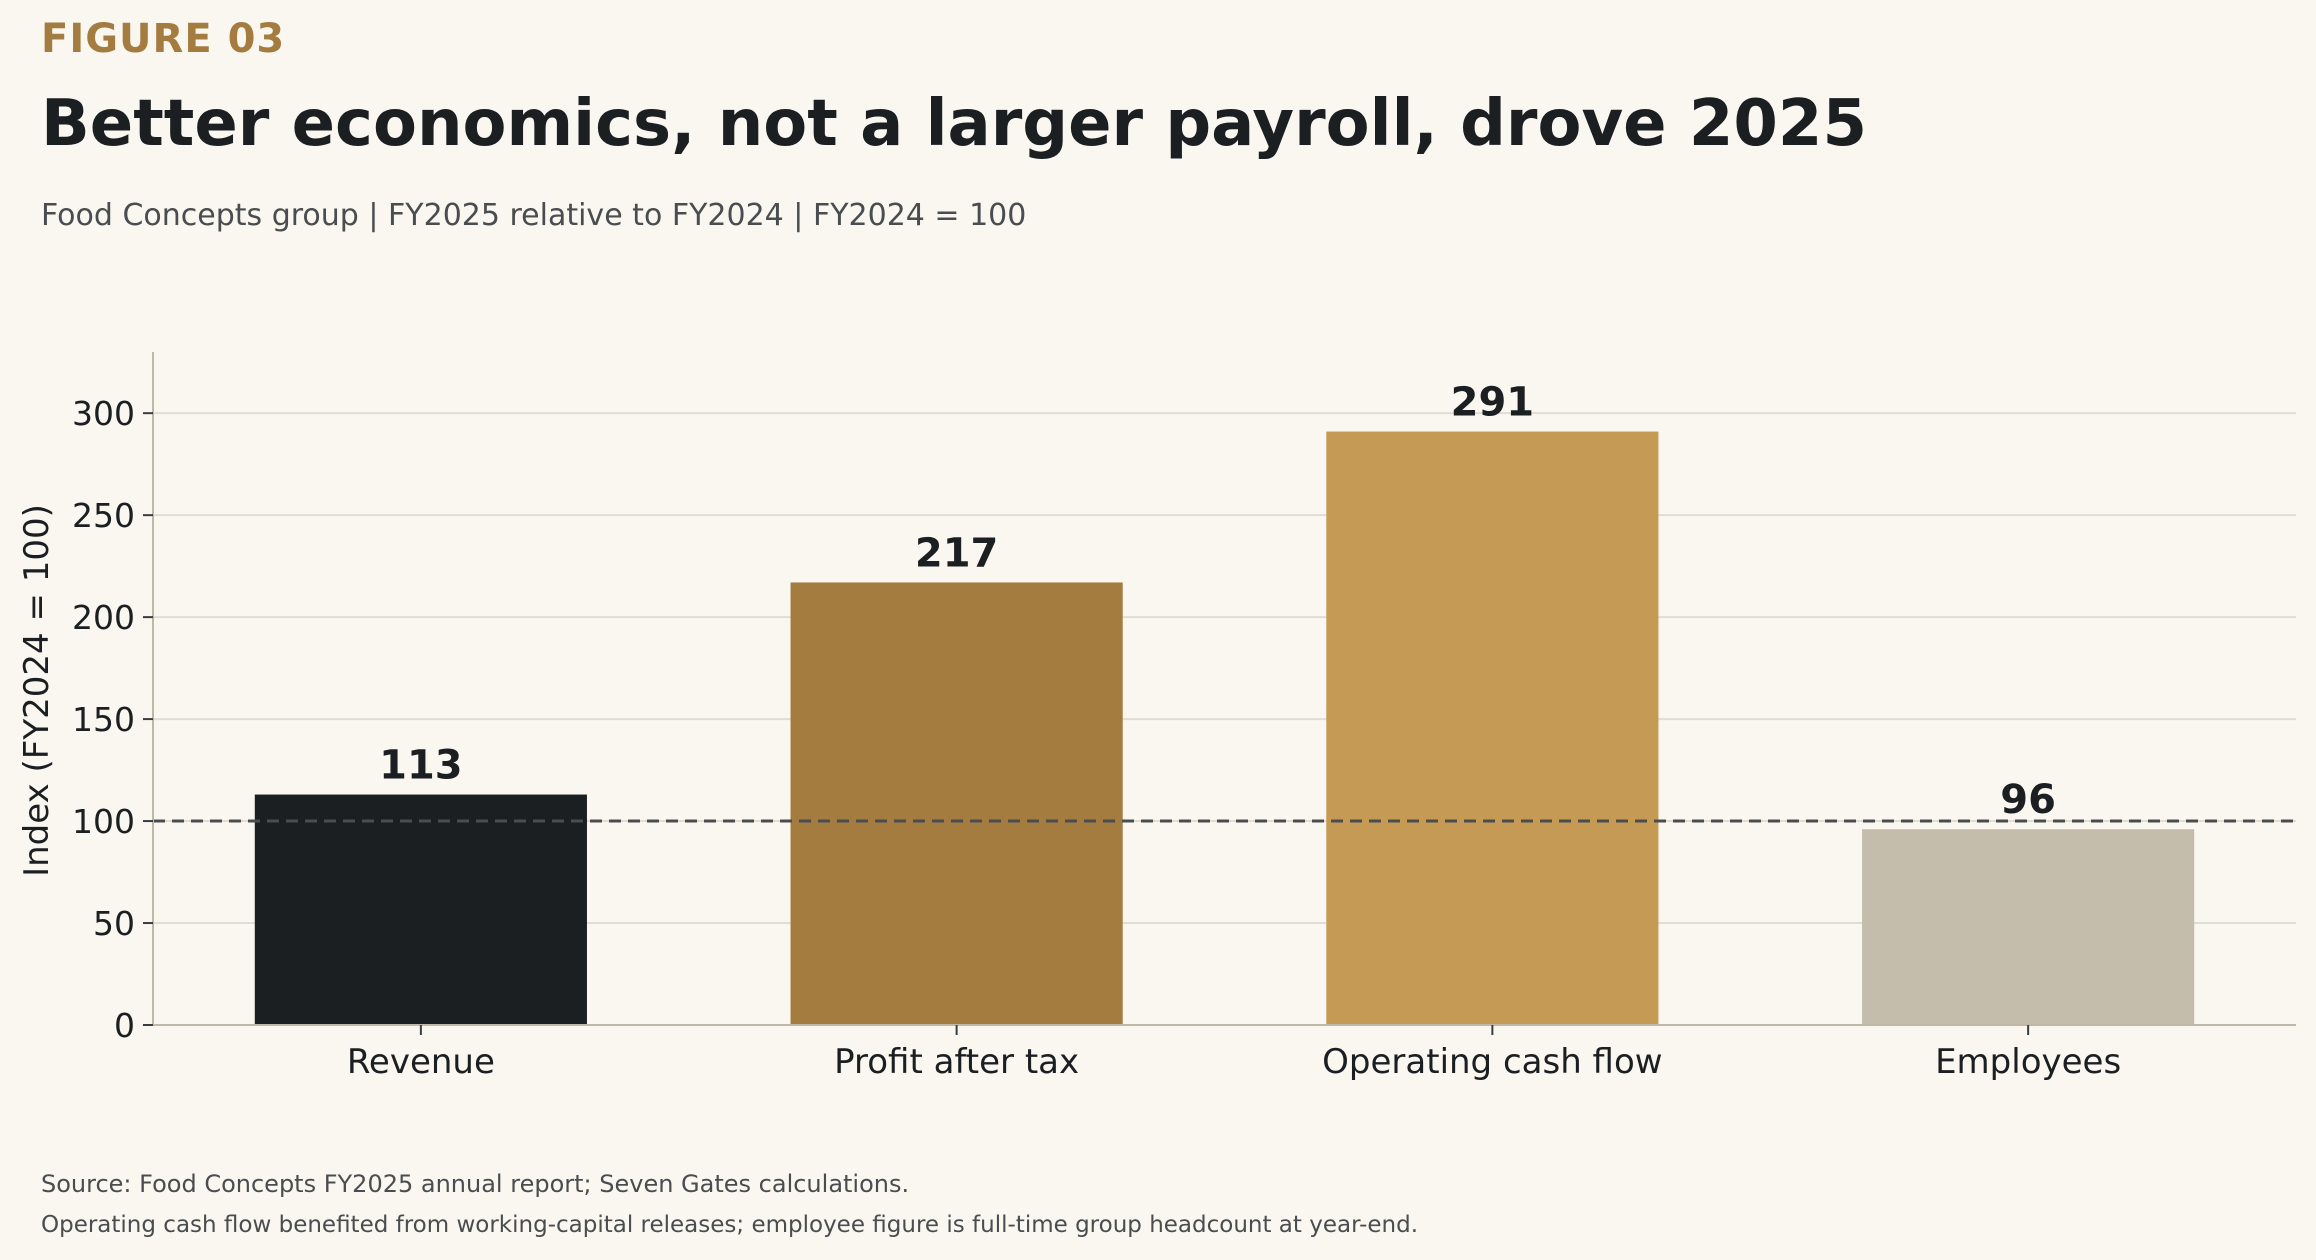 The height and width of the screenshot is (1260, 2316). Describe the element at coordinates (103, 821) in the screenshot. I see `y-tick-label-2: 100` at that location.